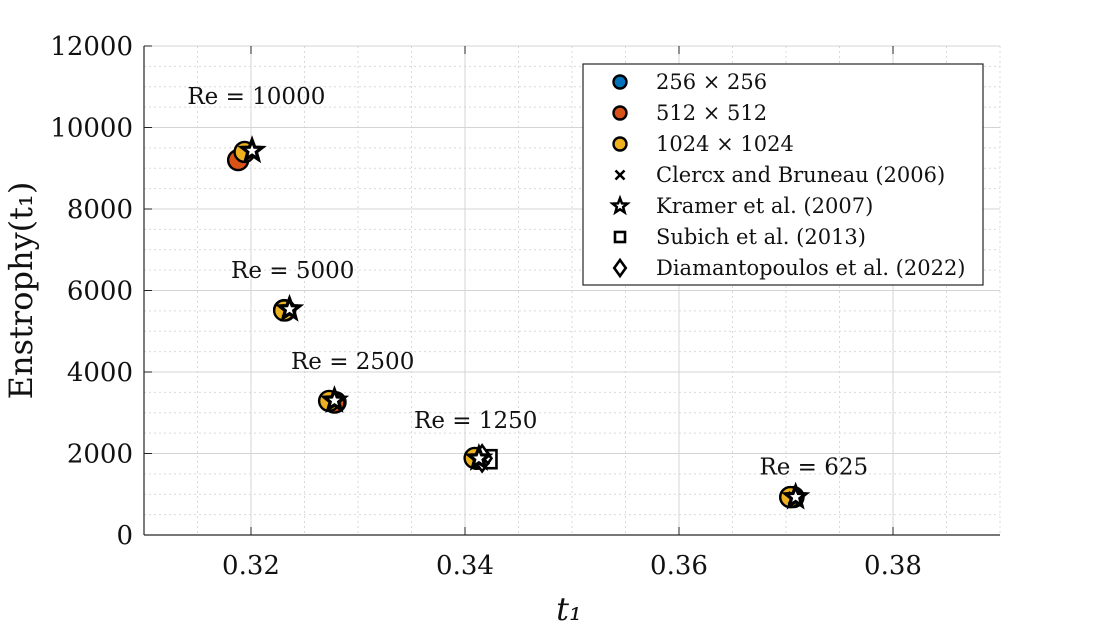  Describe the element at coordinates (569, 609) in the screenshot. I see `x-axis-label: t₁` at that location.